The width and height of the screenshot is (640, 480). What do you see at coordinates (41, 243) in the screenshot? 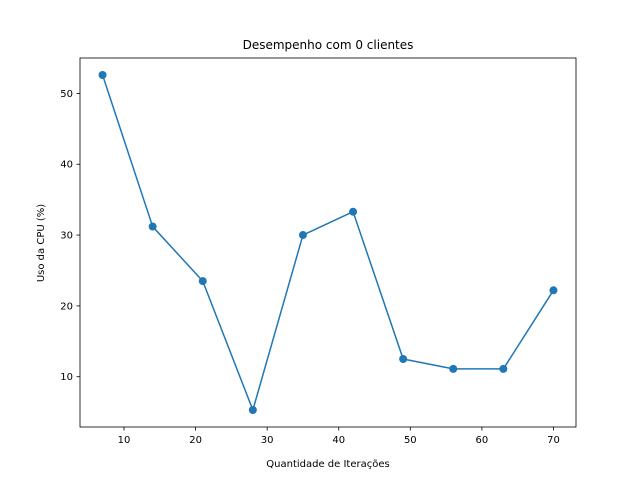
I see `y-axis-label: Uso da CPU (%)` at bounding box center [41, 243].